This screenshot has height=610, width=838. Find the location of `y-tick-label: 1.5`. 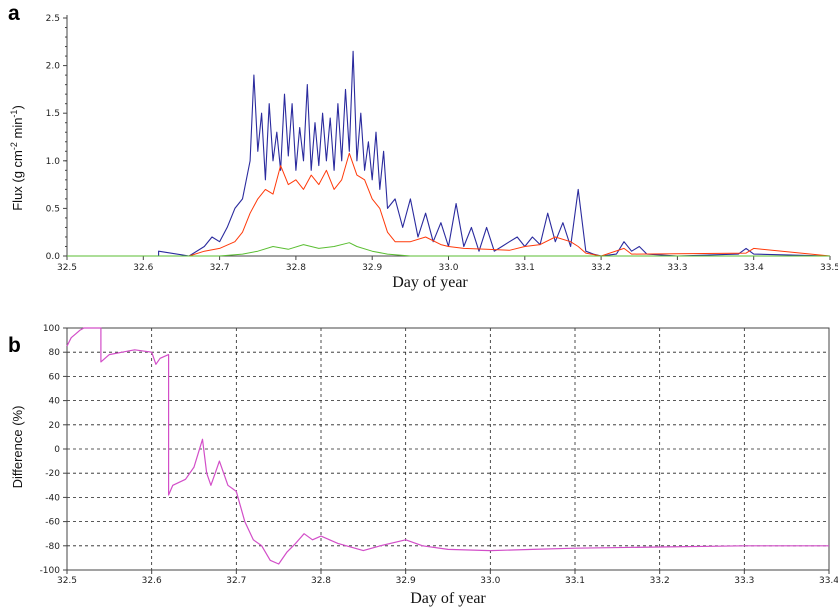

y-tick-label: 1.5 is located at coordinates (53, 114).